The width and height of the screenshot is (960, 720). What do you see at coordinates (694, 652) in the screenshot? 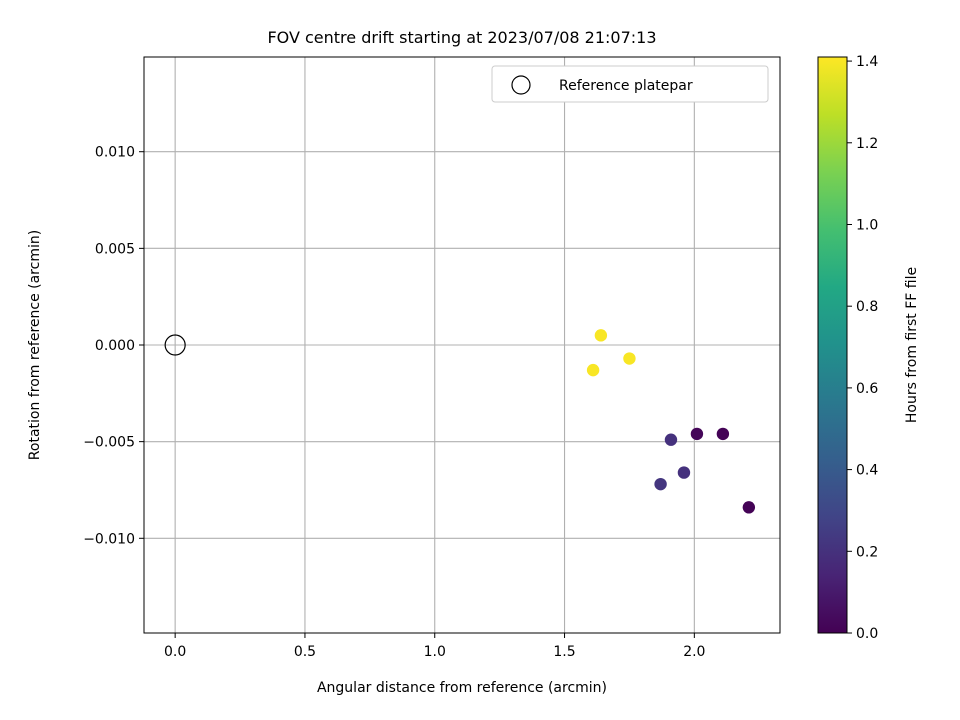
I see `x-tick-label: 2.0` at bounding box center [694, 652].